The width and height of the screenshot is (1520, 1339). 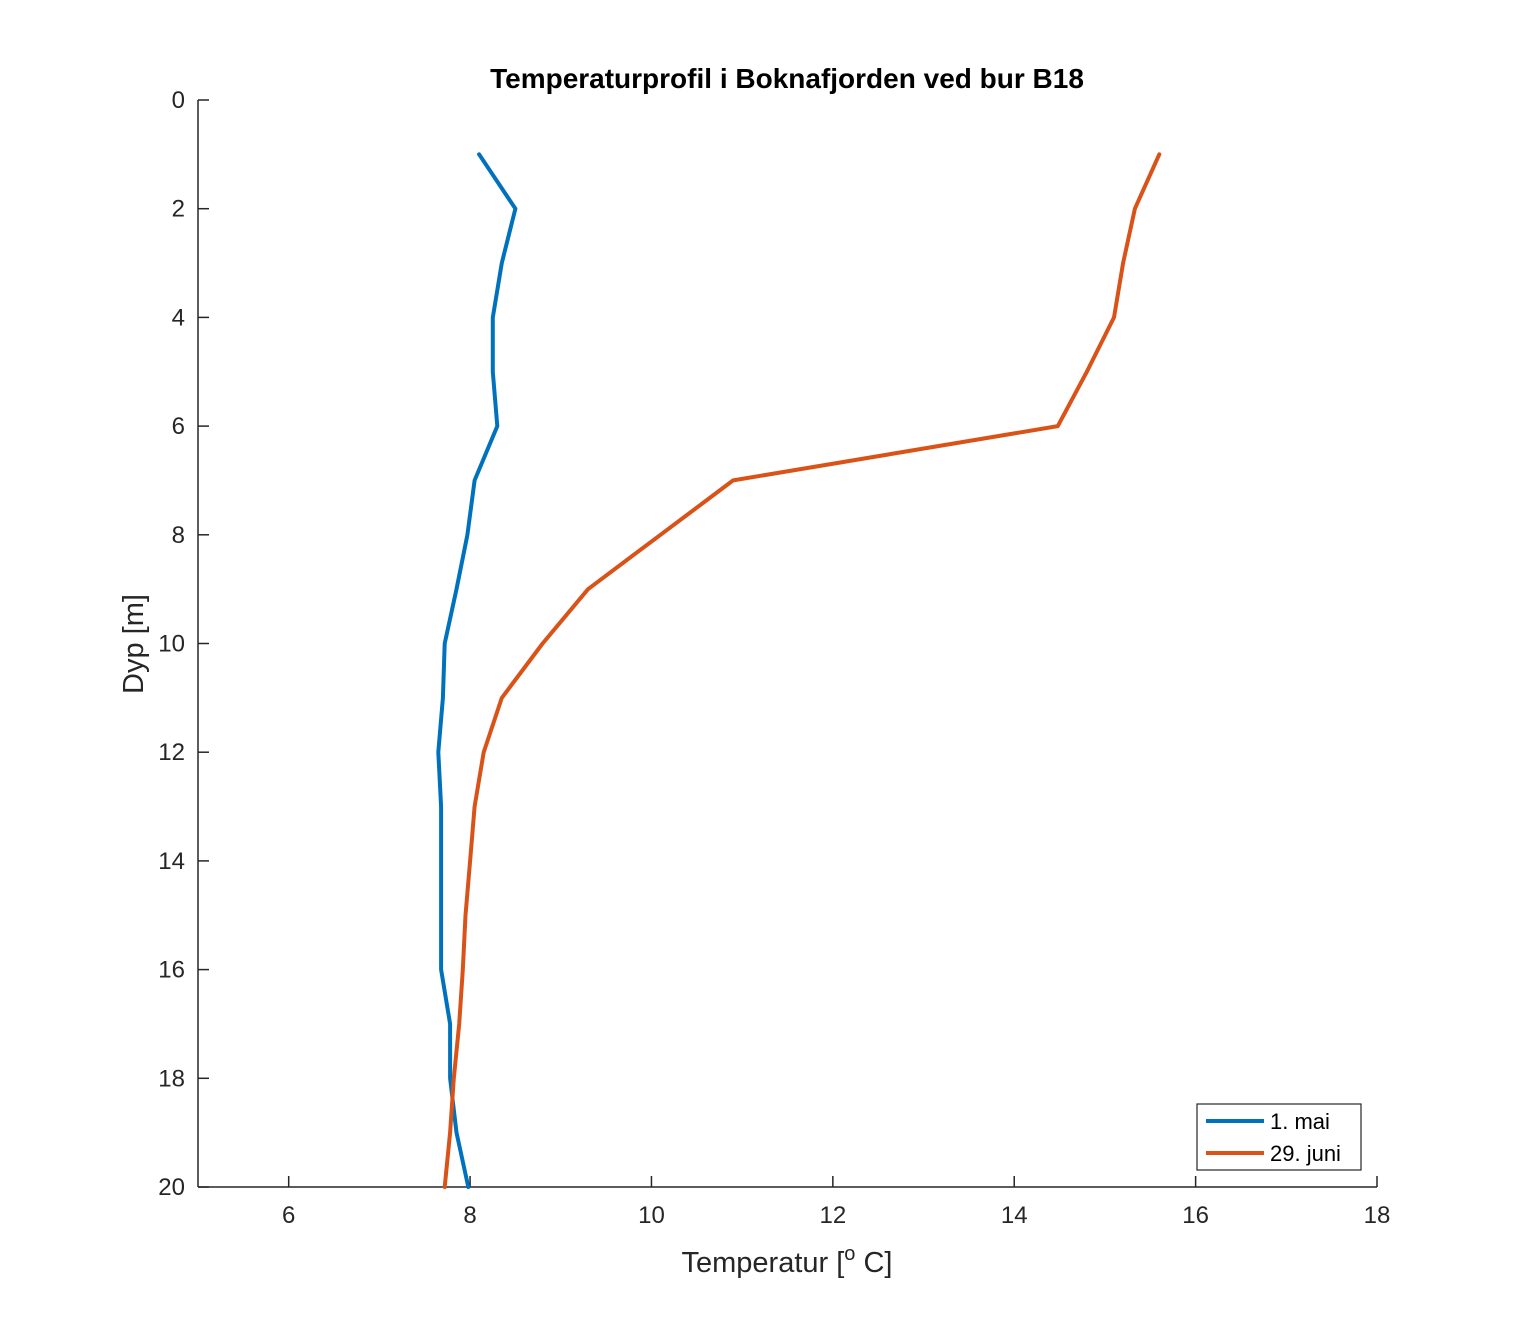 What do you see at coordinates (1305, 1153) in the screenshot?
I see `legend-label: 29. juni` at bounding box center [1305, 1153].